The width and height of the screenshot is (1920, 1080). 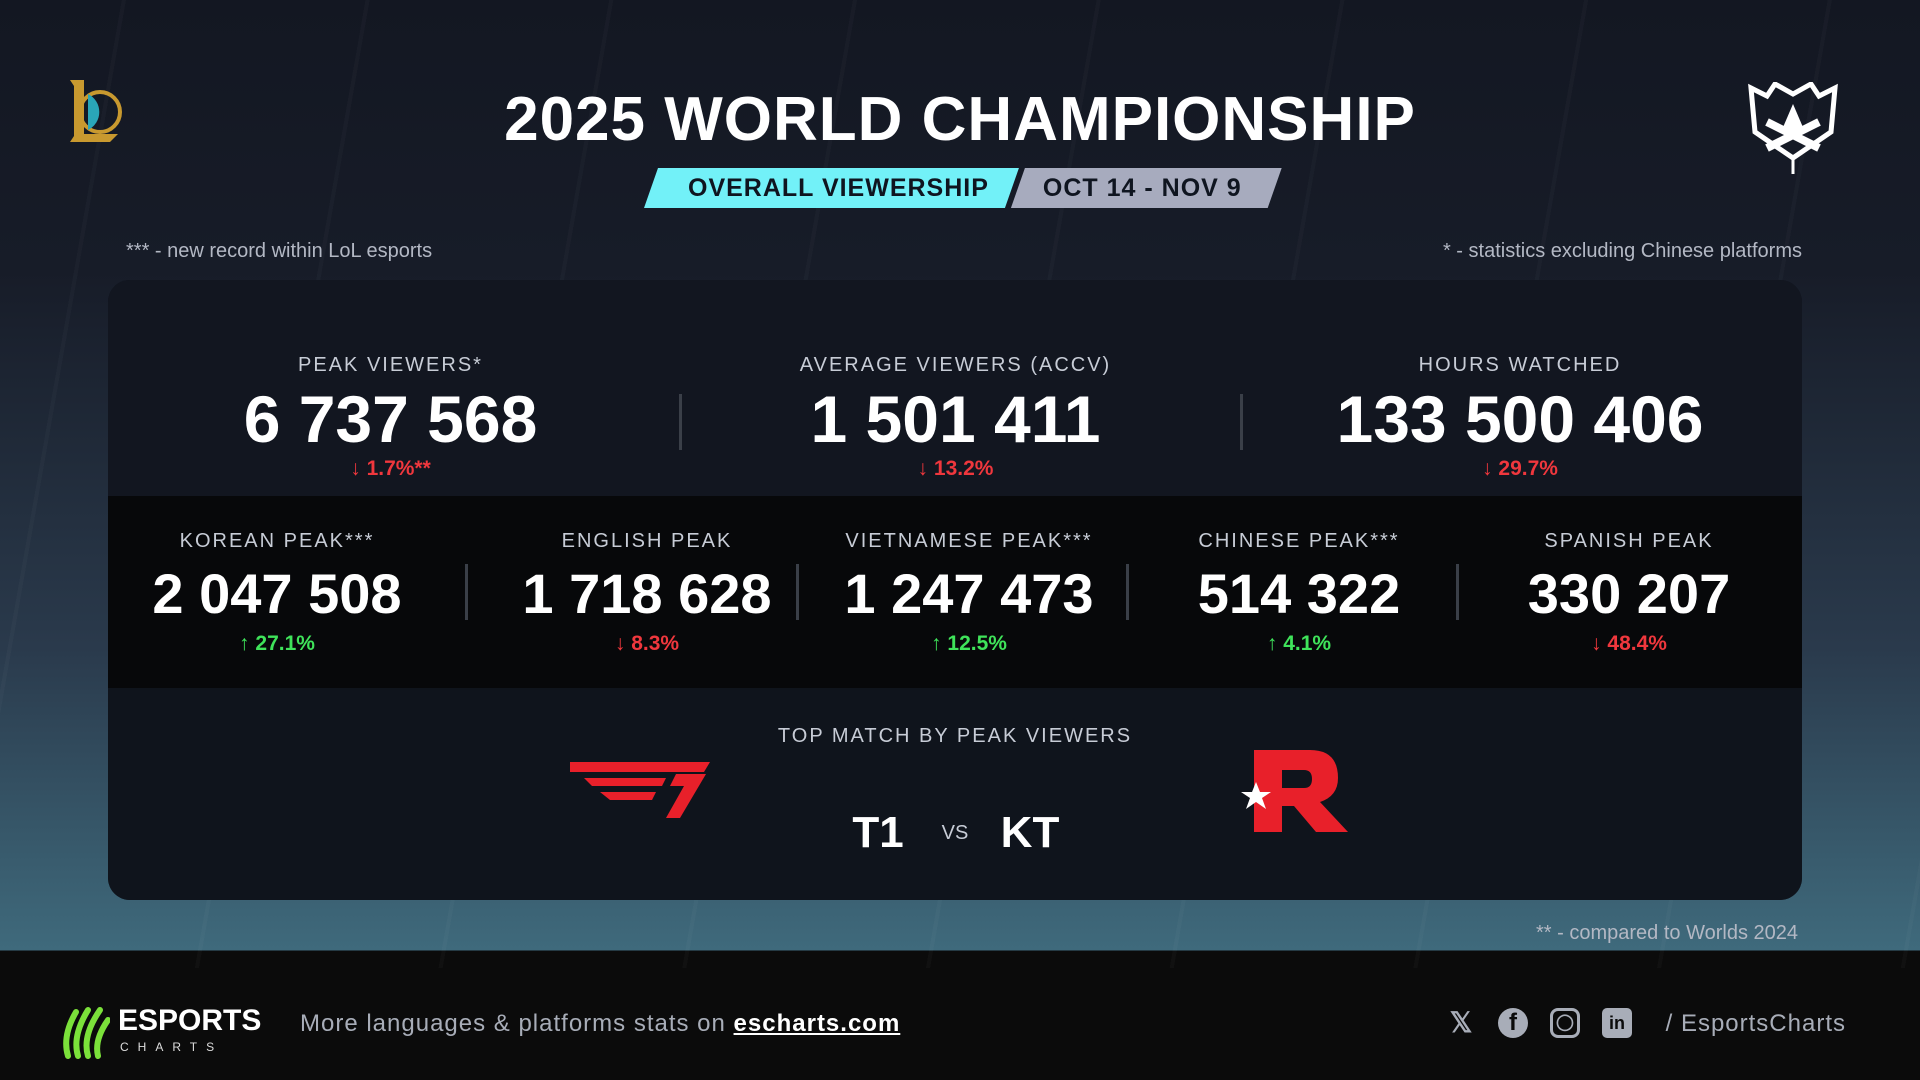 What do you see at coordinates (517, 1023) in the screenshot?
I see `promo-text: More languages & platforms stats on` at bounding box center [517, 1023].